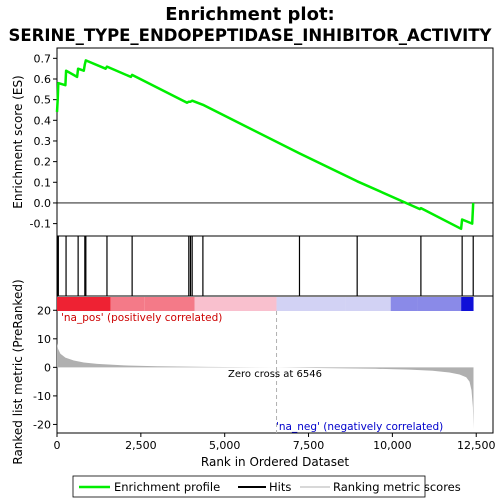 This screenshot has height=500, width=500. I want to click on es-y-axis-label: Enrichment score (ES), so click(18, 141).